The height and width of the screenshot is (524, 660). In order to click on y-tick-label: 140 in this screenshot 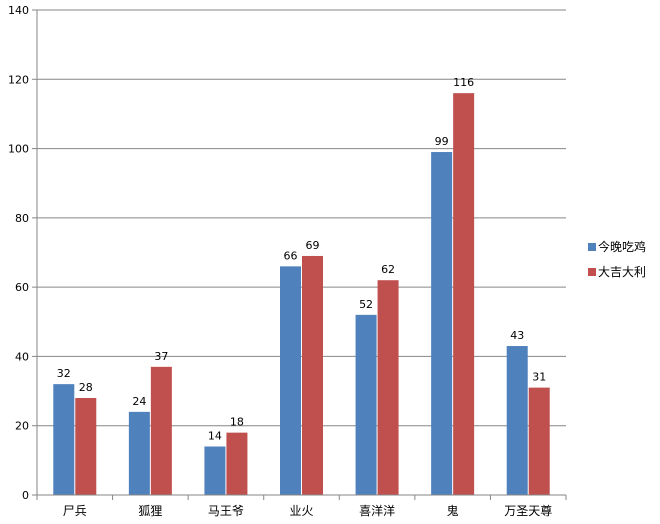, I will do `click(18, 10)`.